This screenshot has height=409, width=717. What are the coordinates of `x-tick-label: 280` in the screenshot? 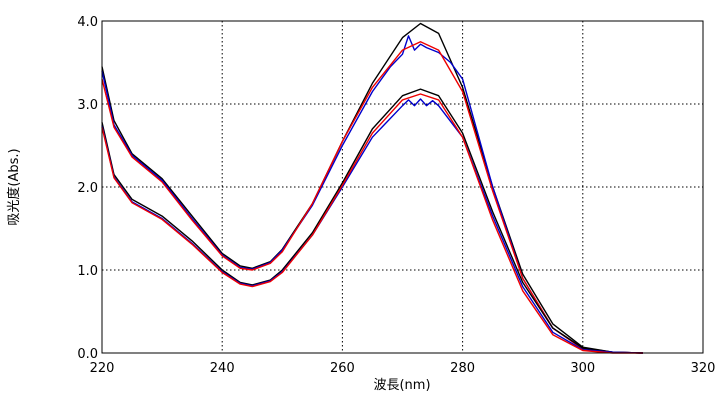 It's located at (462, 368).